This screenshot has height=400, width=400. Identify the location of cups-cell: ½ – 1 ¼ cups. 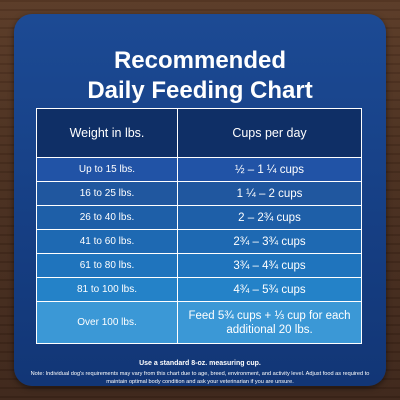
(269, 169).